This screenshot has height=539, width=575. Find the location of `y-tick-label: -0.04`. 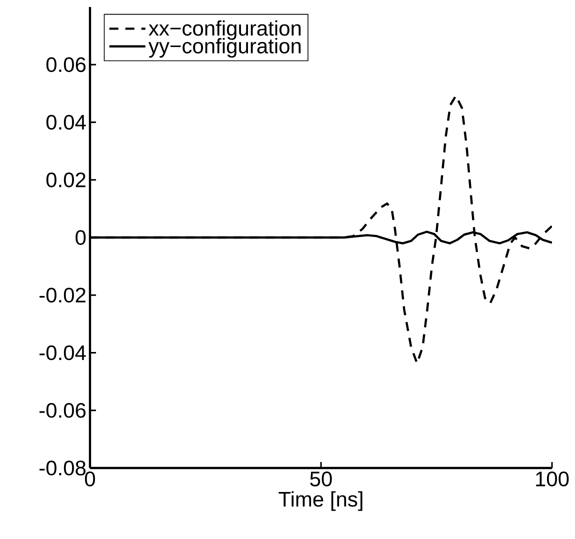

y-tick-label: -0.04 is located at coordinates (63, 352).